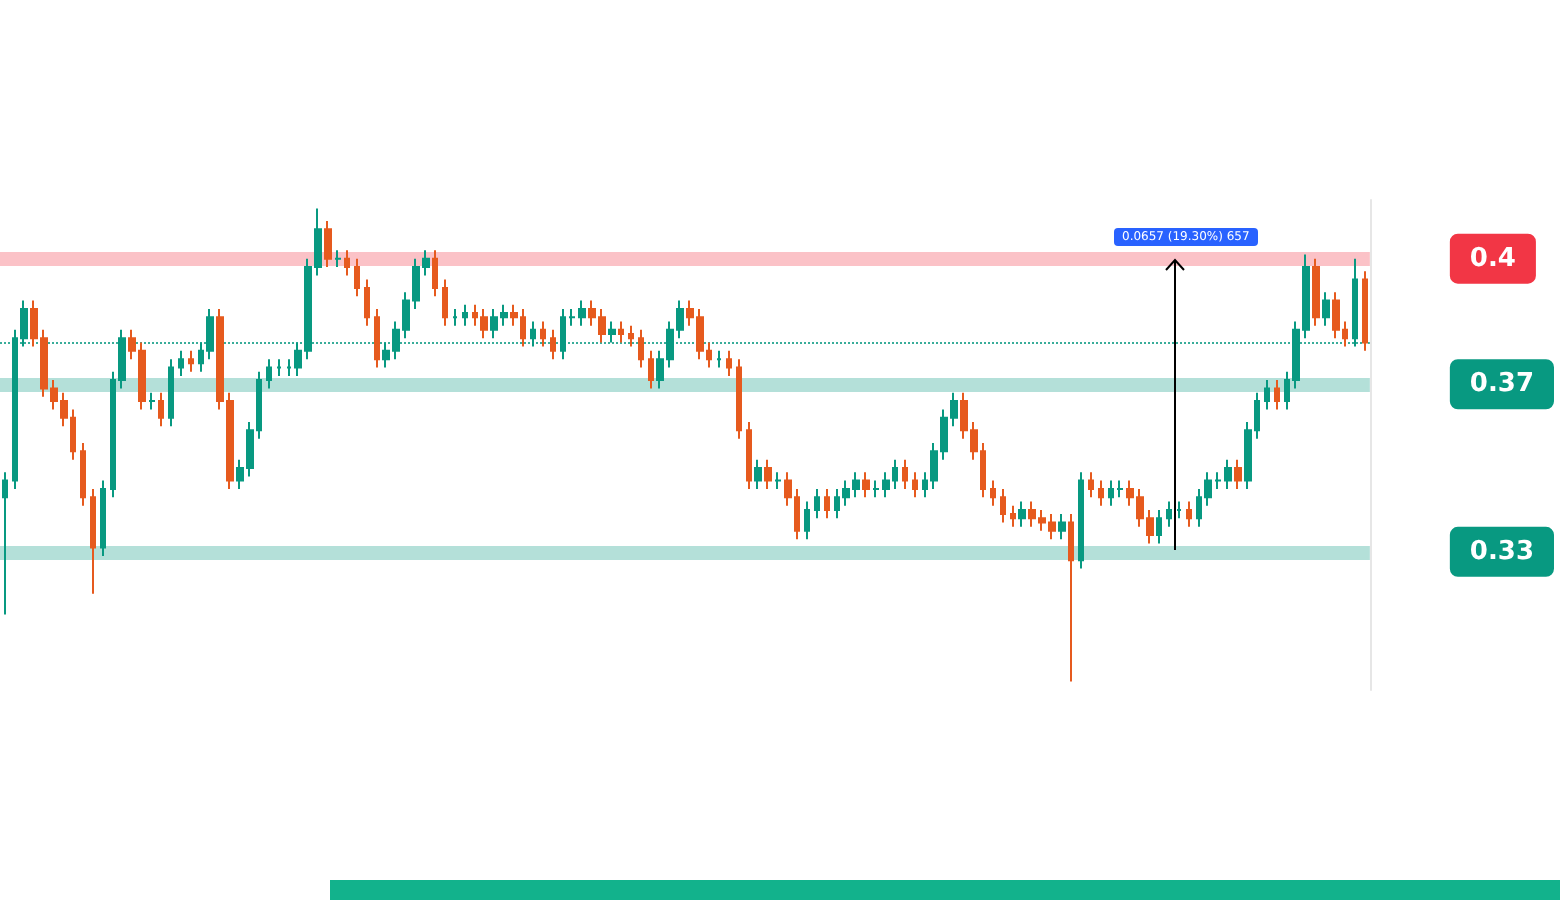  Describe the element at coordinates (1502, 384) in the screenshot. I see `y-tick-label: 0.37` at that location.